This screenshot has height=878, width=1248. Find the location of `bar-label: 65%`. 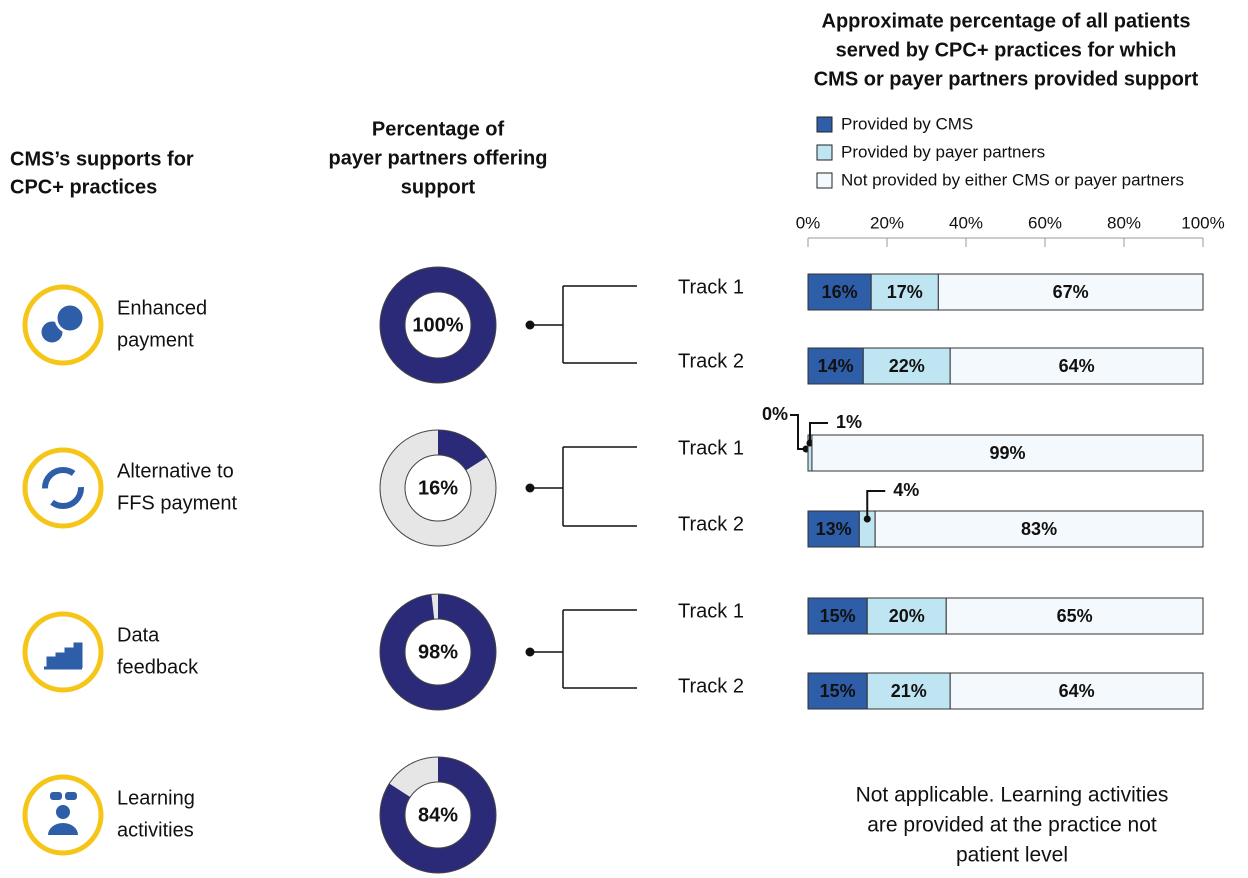

bar-label: 65% is located at coordinates (1075, 616).